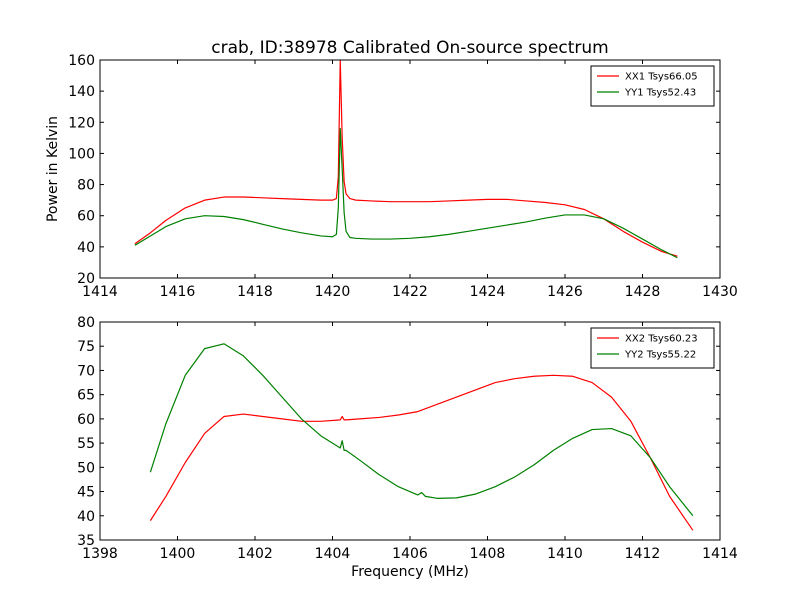  What do you see at coordinates (255, 292) in the screenshot?
I see `chart-0-xtick-label: 1418` at bounding box center [255, 292].